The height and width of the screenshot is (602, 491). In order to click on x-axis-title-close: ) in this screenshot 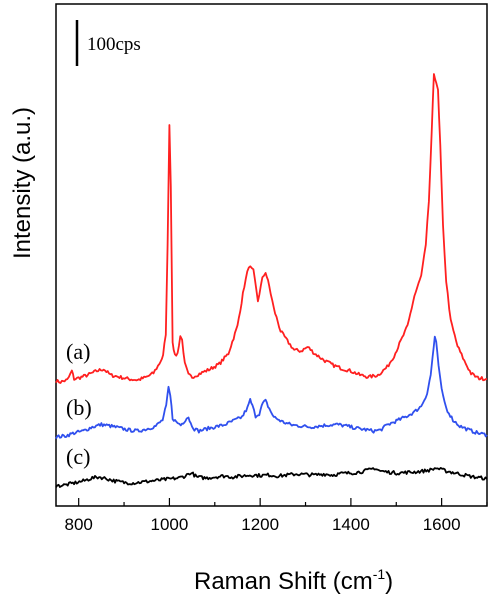, I will do `click(389, 581)`.